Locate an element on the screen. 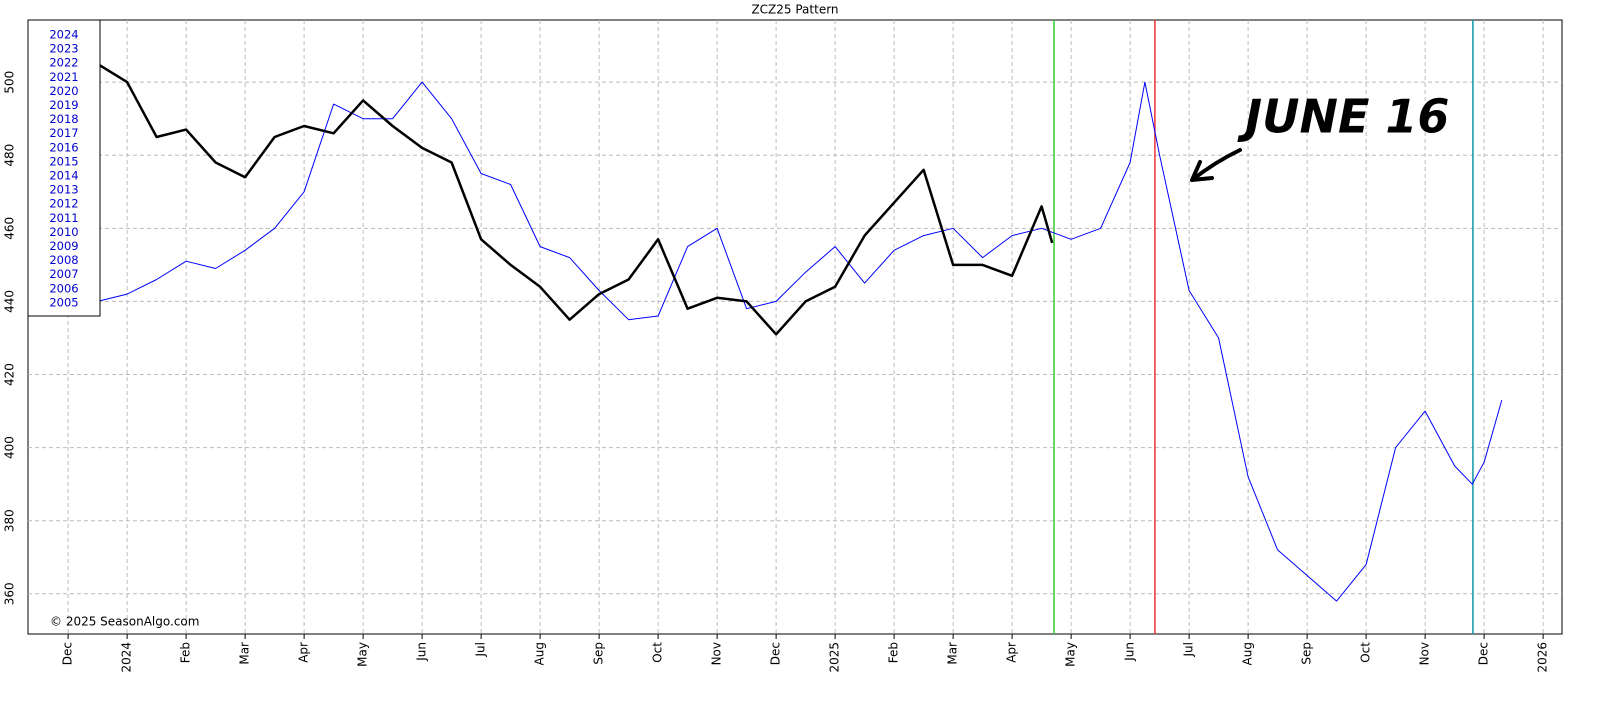 This screenshot has width=1604, height=708. y-tick-label: 500 is located at coordinates (10, 82).